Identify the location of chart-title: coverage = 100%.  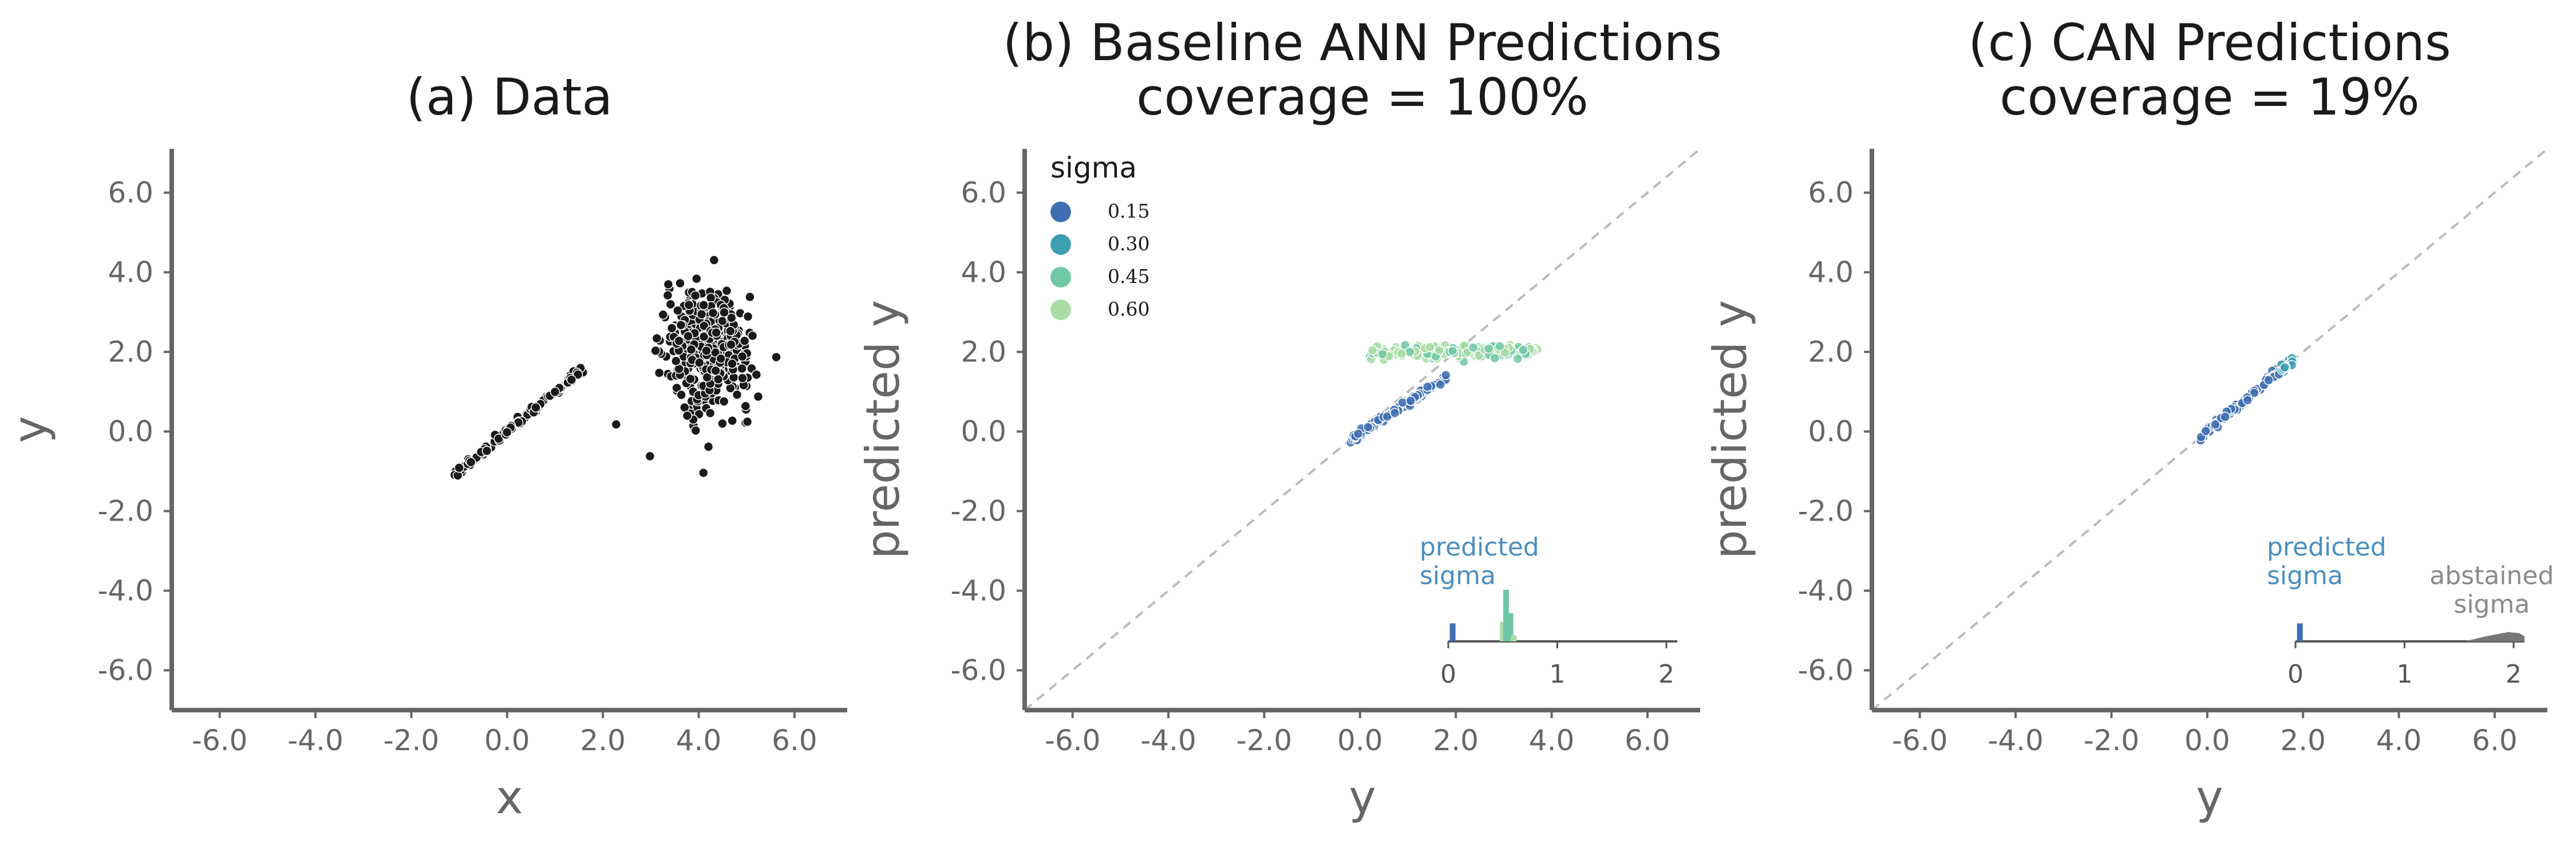
(1362, 97).